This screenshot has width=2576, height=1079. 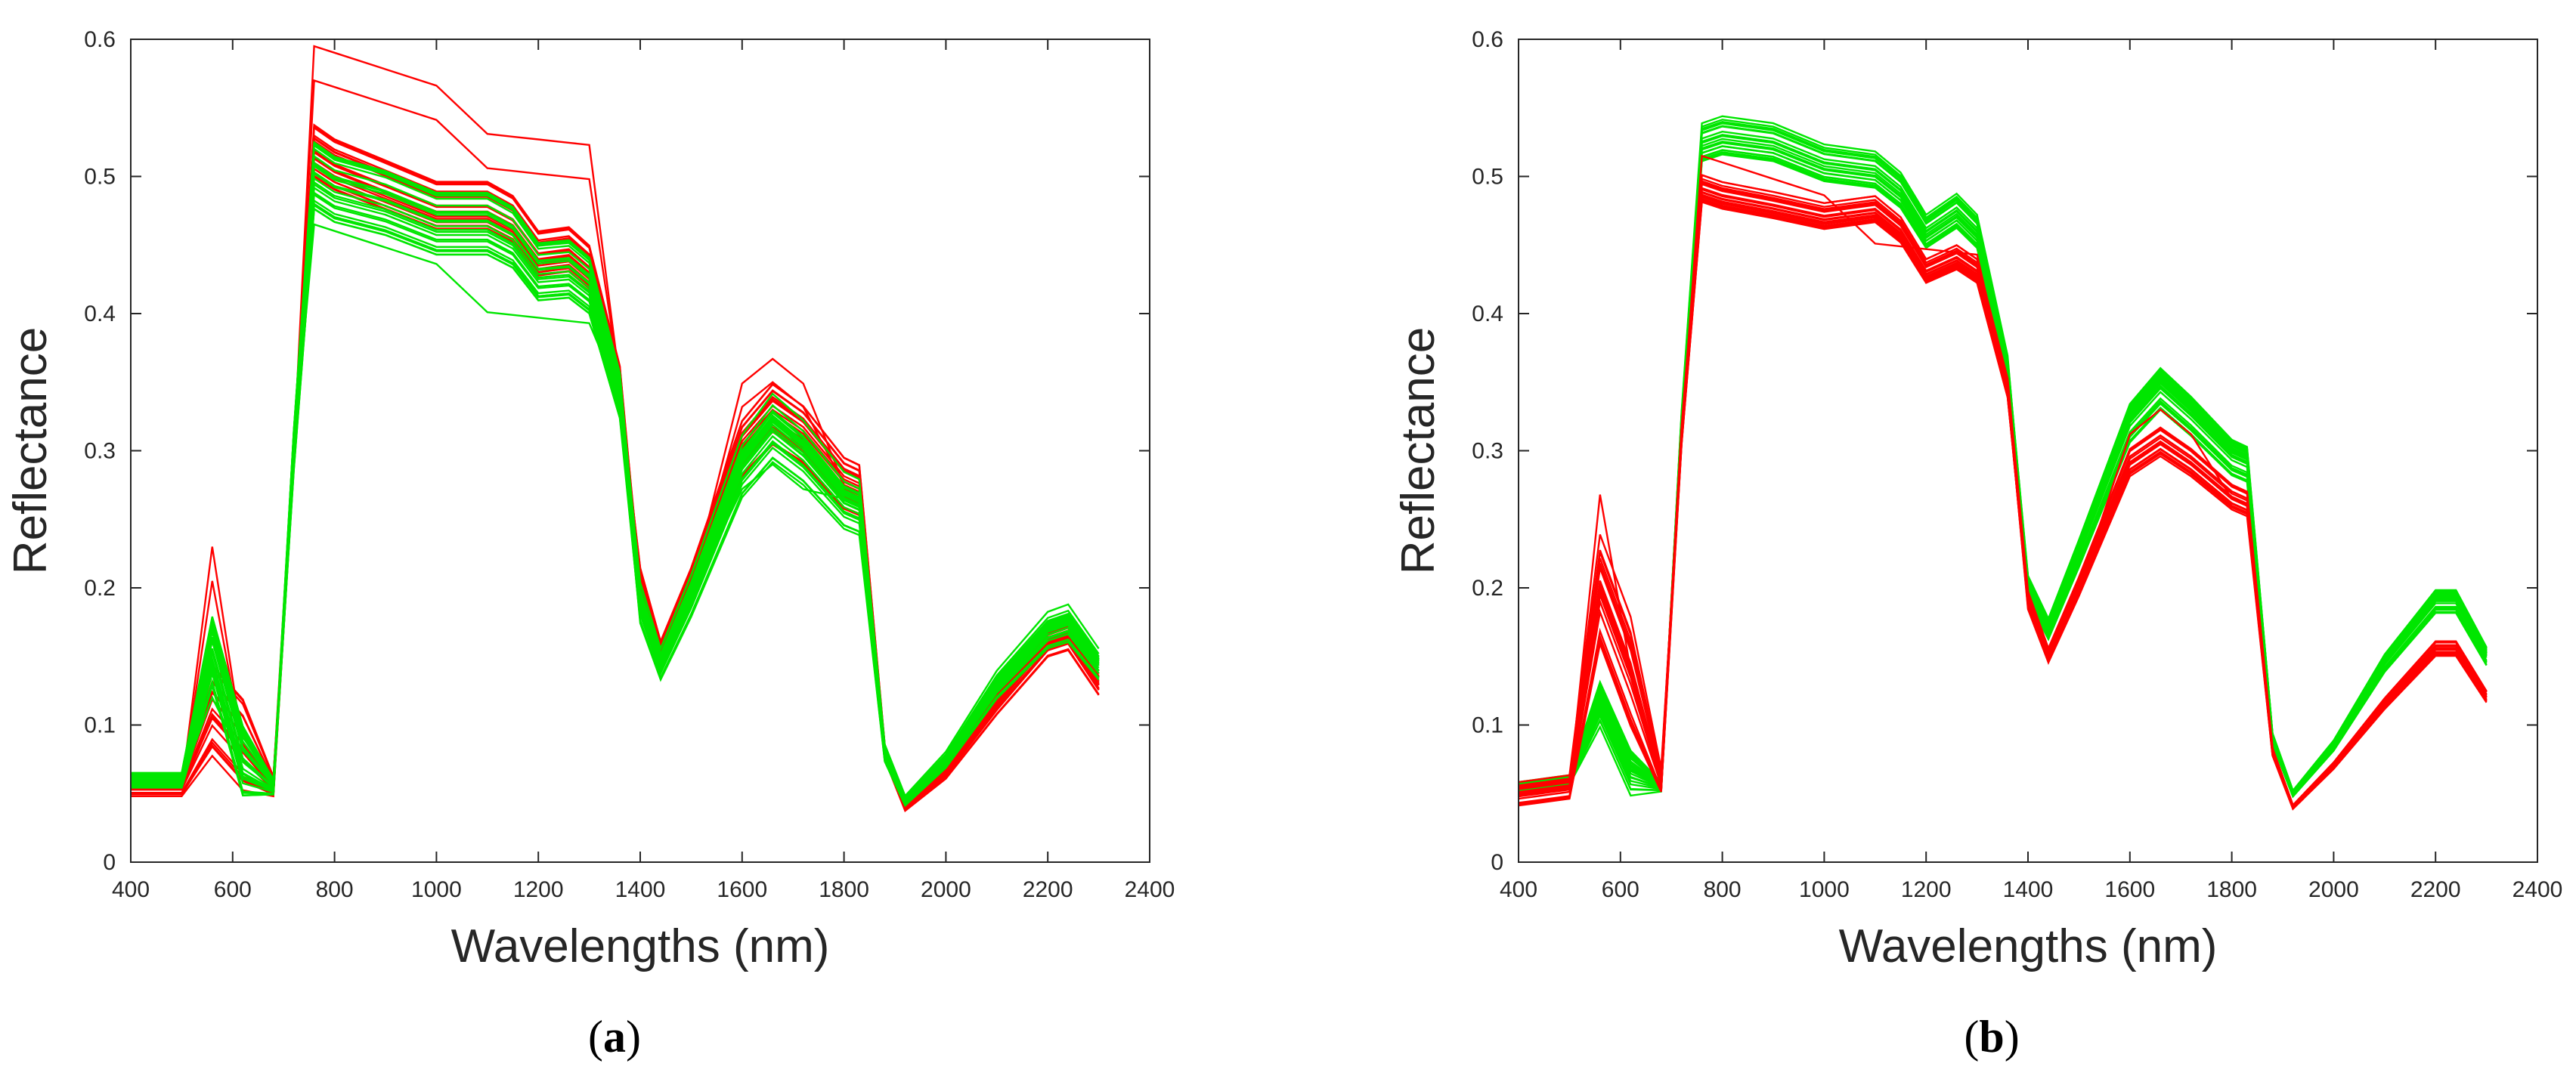 I want to click on caption-letter: b, so click(x=1992, y=1037).